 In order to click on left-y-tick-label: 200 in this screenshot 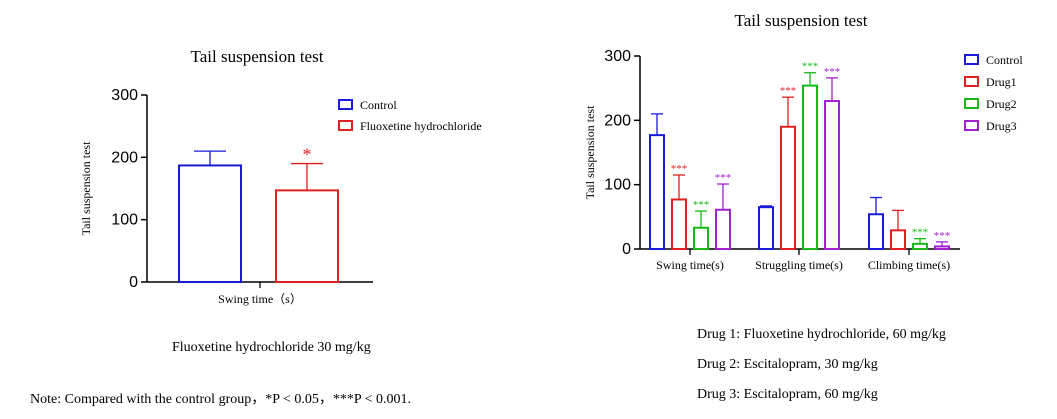, I will do `click(124, 157)`.